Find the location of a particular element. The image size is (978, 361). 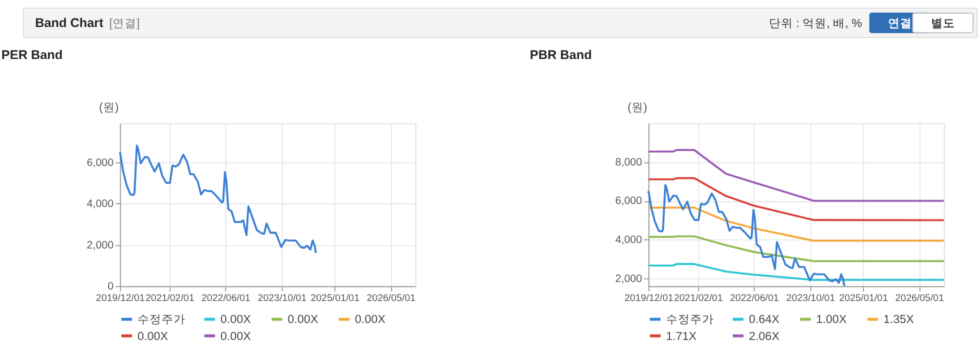

y-tick-label: 8,000 is located at coordinates (628, 162).